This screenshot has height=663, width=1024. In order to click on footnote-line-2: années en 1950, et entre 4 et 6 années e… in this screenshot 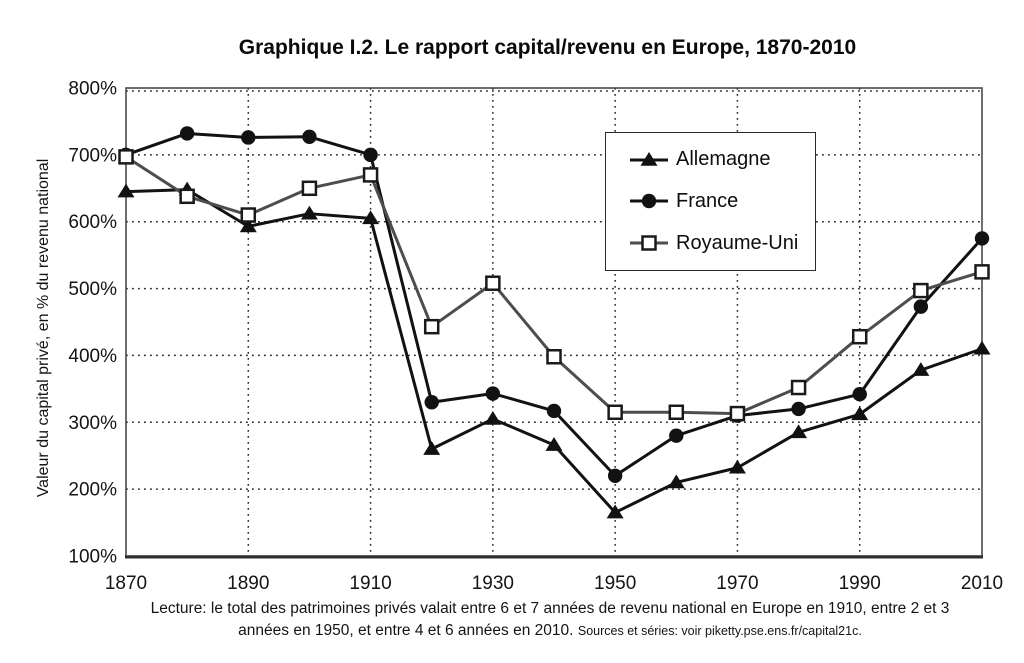, I will do `click(547, 631)`.